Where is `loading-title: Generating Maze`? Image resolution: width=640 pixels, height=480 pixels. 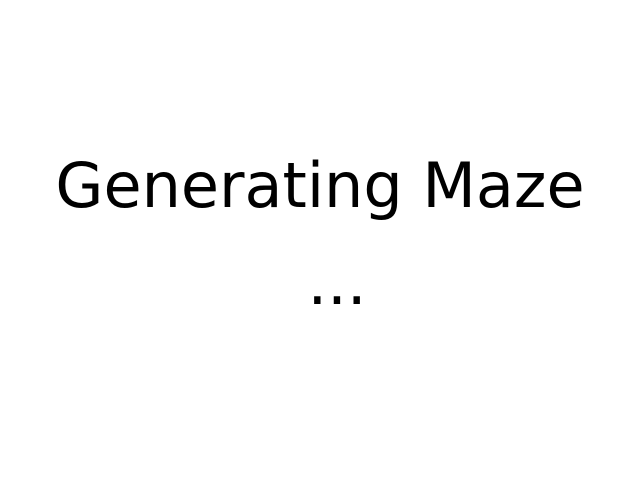 loading-title: Generating Maze is located at coordinates (320, 185).